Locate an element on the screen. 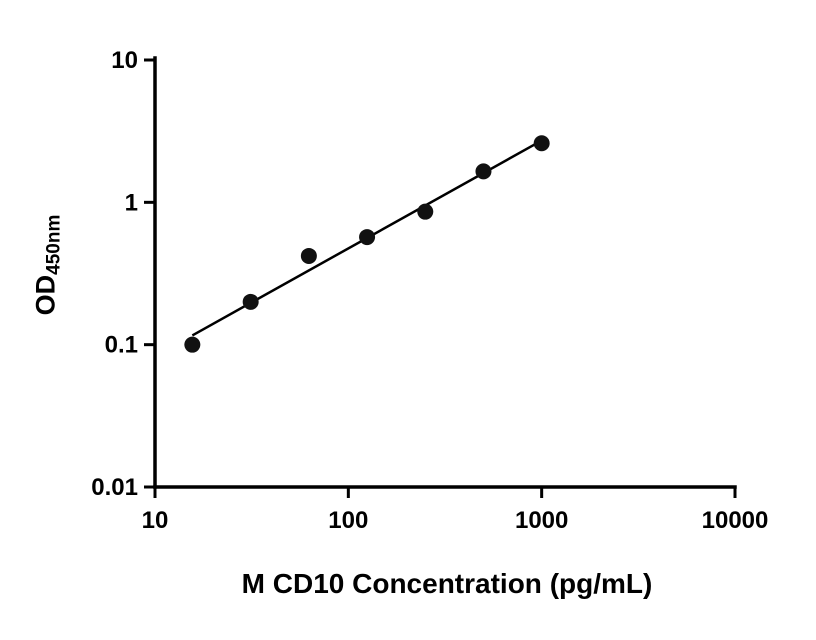 The image size is (816, 640). x-axis-title: M CD10 Concentration (pg/mL) is located at coordinates (447, 583).